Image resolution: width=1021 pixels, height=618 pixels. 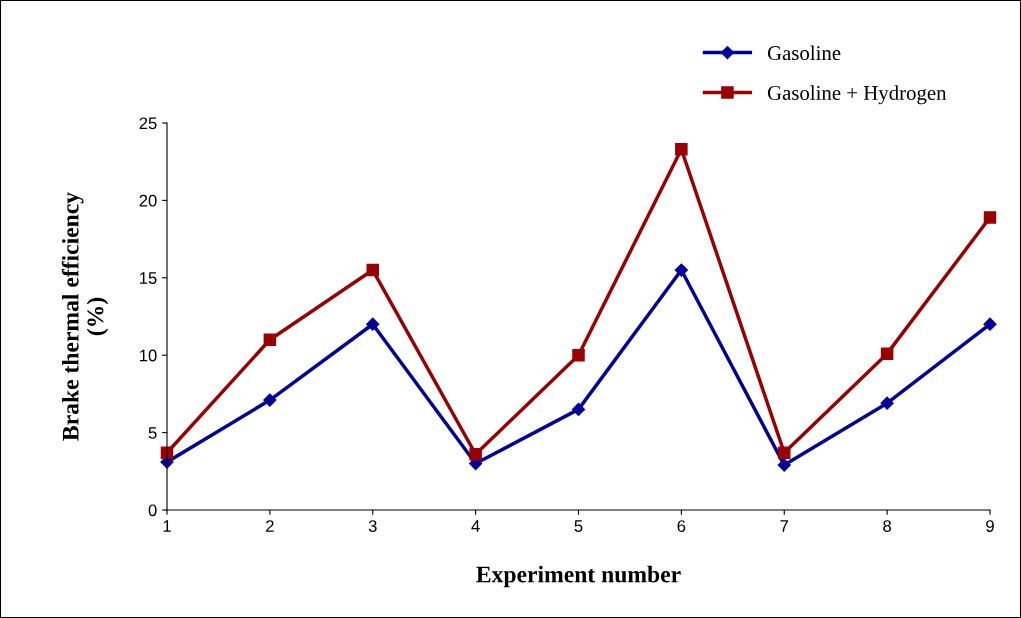 I want to click on legend-label: Gasoline, so click(x=804, y=53).